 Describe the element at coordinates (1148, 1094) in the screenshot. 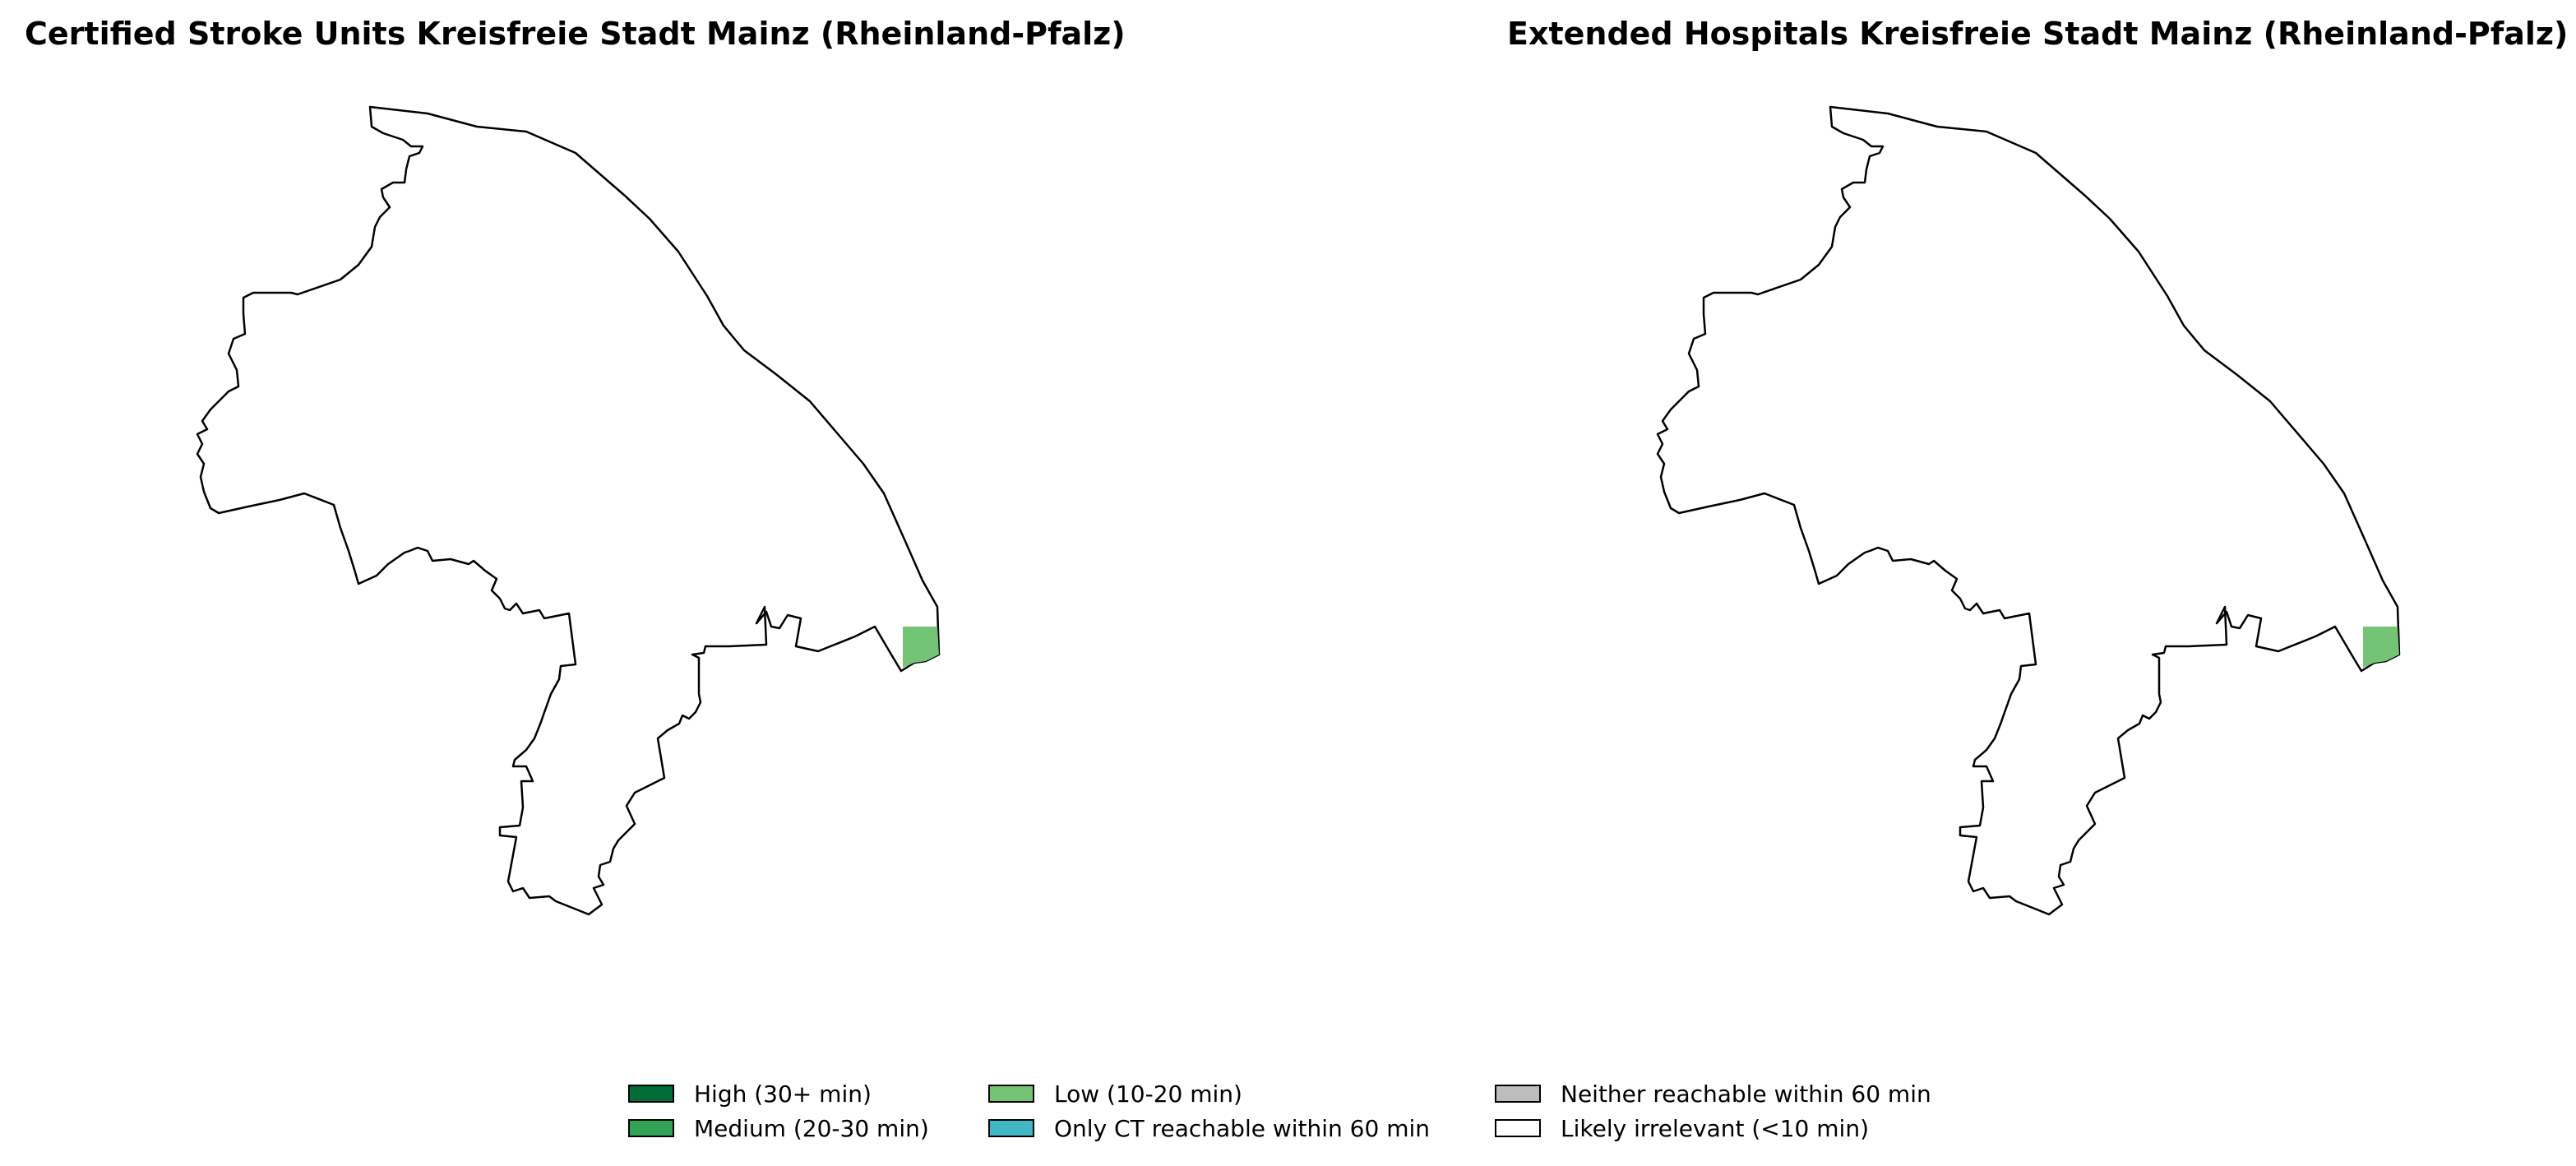

I see `legend-label-low: Low (10-20 min)` at that location.